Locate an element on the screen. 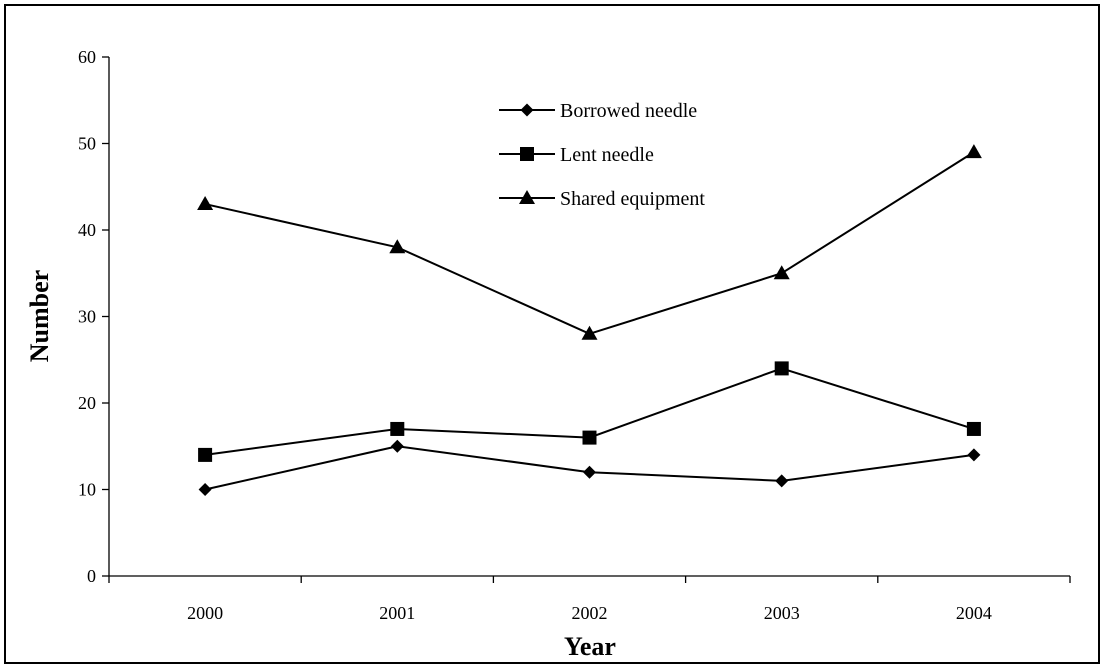  legend-item-lent-needle: Lent needle is located at coordinates (576, 155).